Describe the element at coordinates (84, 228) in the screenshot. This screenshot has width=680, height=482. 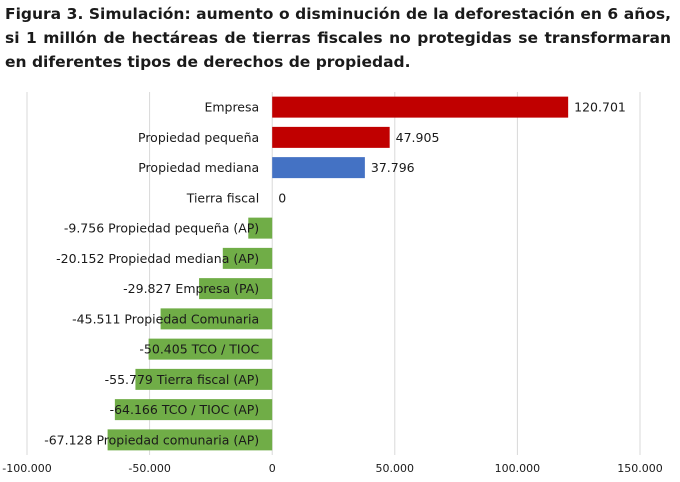
I see `value-label: -9.756` at that location.